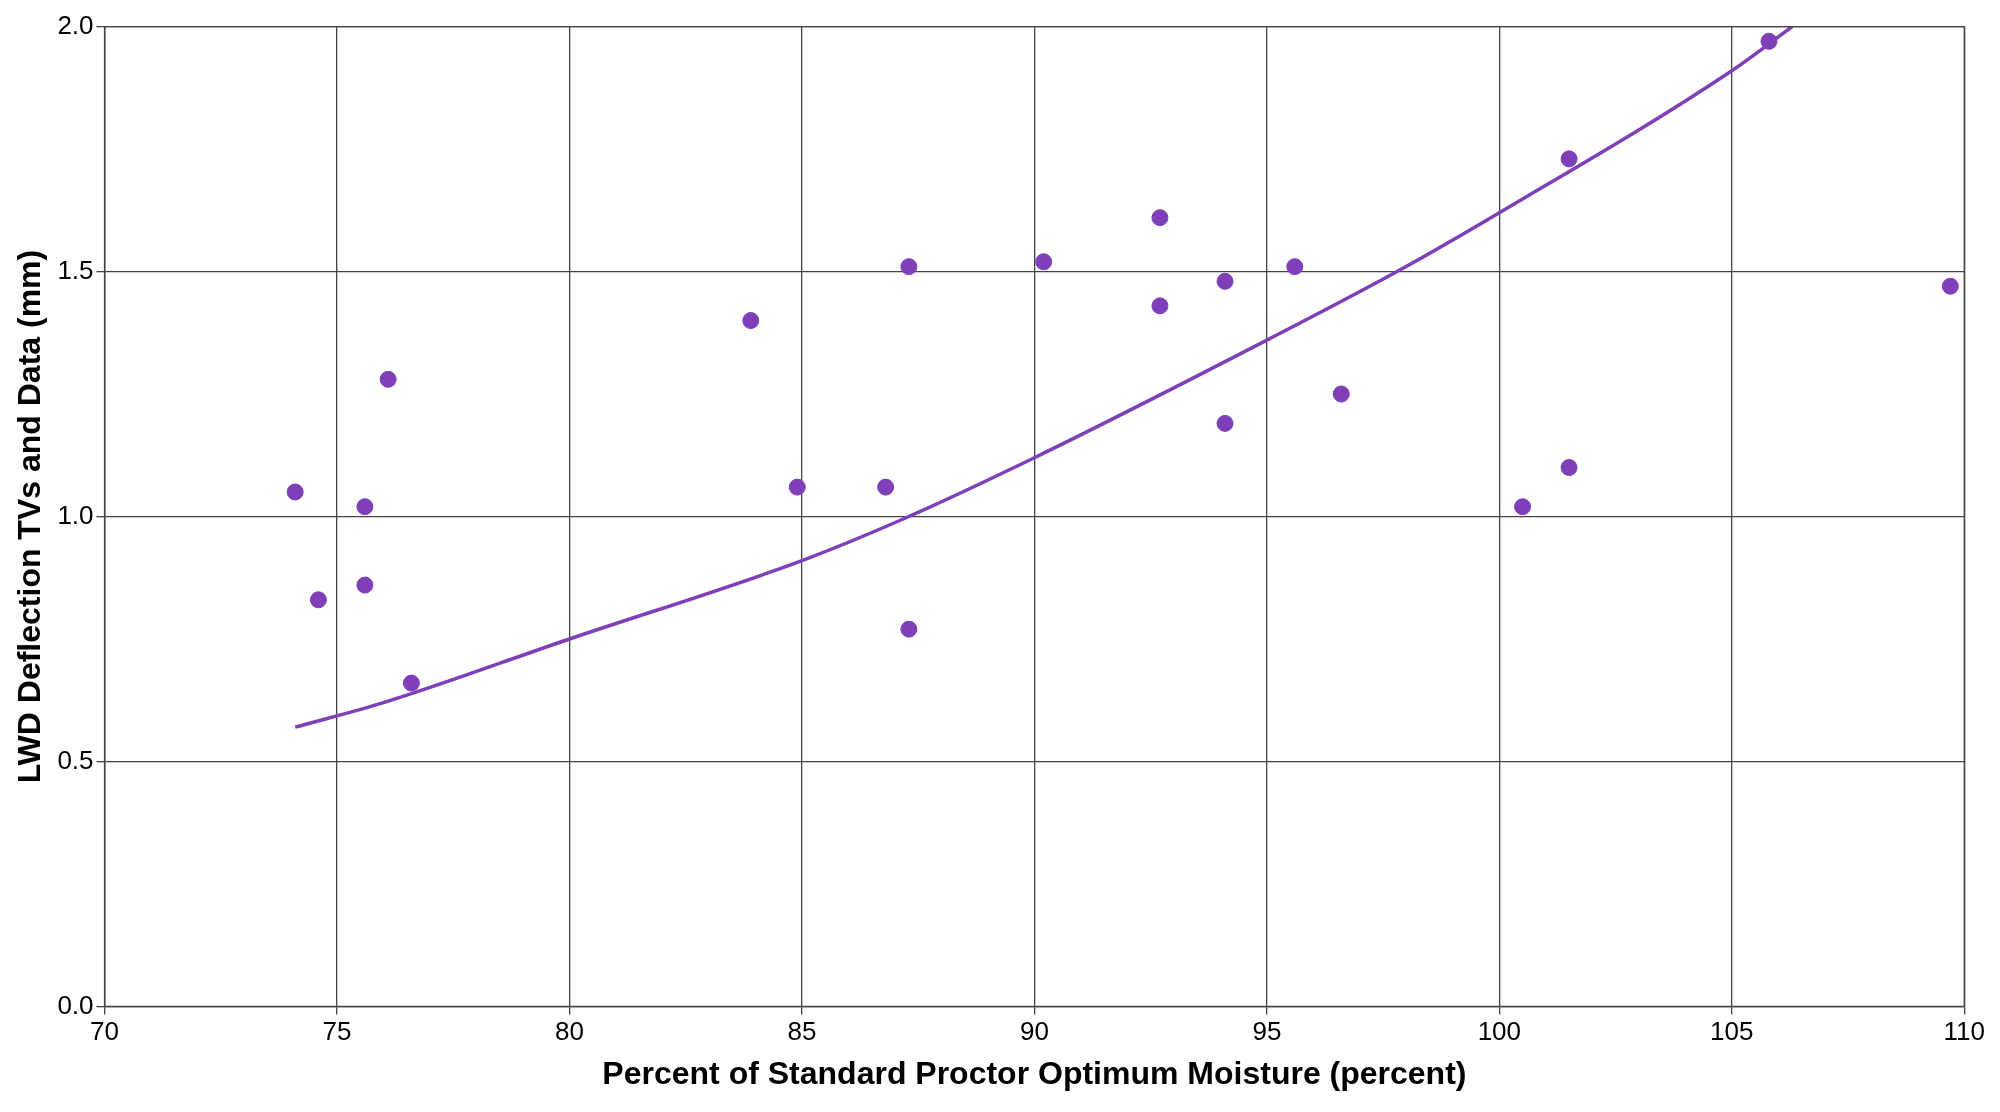  I want to click on x-tick-label: 80, so click(569, 1031).